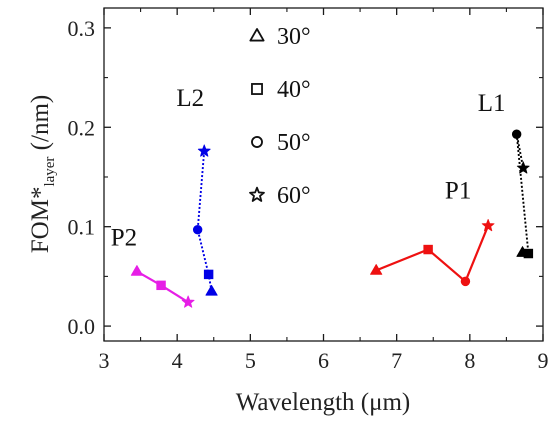  I want to click on series-label: L2, so click(190, 98).